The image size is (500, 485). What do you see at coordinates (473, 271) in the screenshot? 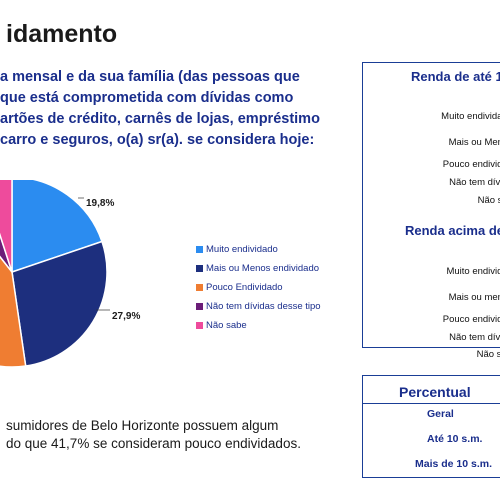
I see `panel-row: Muito endividad` at bounding box center [473, 271].